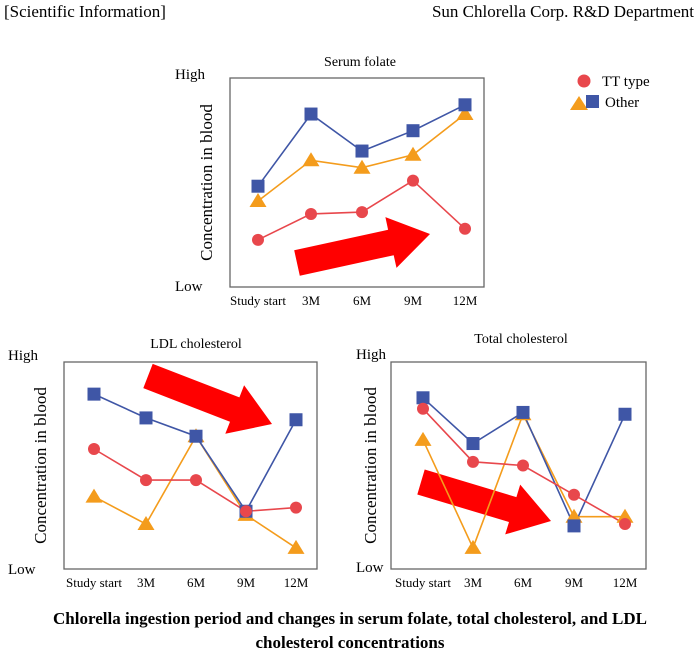  I want to click on caption-line-2: cholesterol concentrations, so click(350, 642).